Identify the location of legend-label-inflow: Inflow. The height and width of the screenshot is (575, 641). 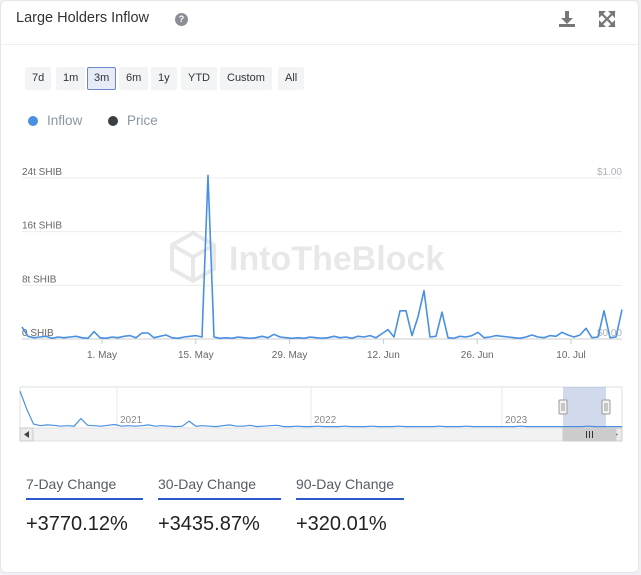
(65, 120).